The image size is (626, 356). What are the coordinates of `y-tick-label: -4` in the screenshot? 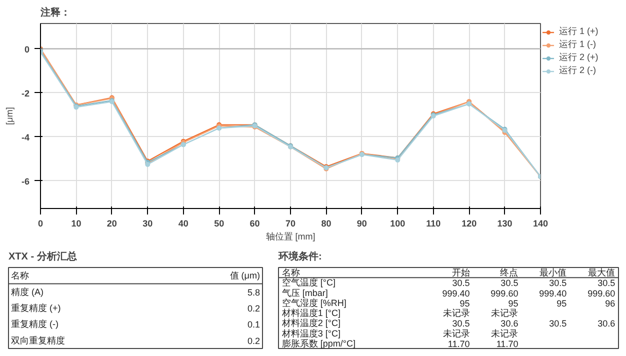 It's located at (26, 137).